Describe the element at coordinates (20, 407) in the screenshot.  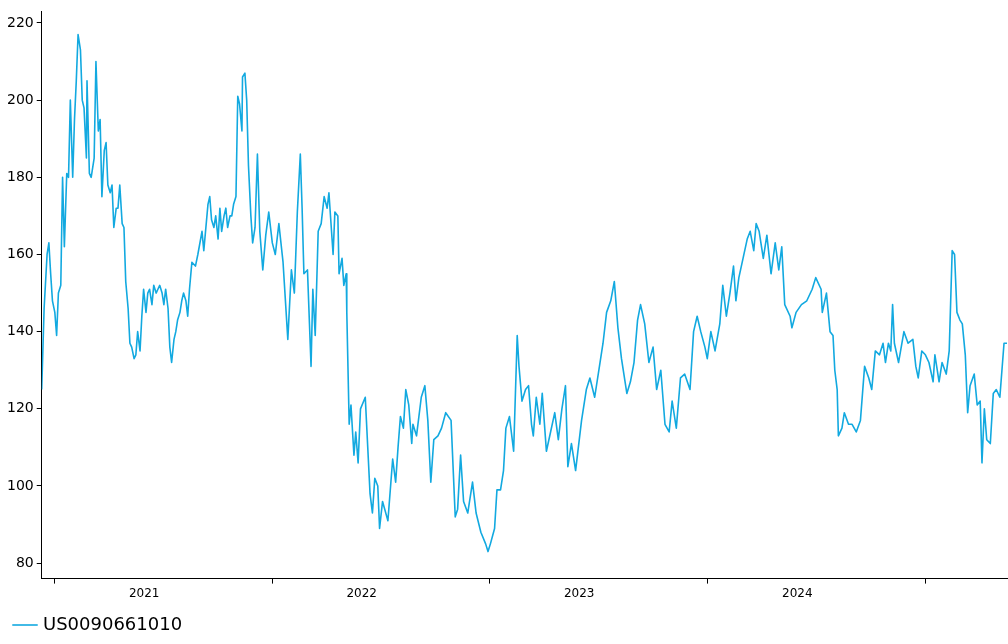
I see `y-tick-label: 120` at that location.